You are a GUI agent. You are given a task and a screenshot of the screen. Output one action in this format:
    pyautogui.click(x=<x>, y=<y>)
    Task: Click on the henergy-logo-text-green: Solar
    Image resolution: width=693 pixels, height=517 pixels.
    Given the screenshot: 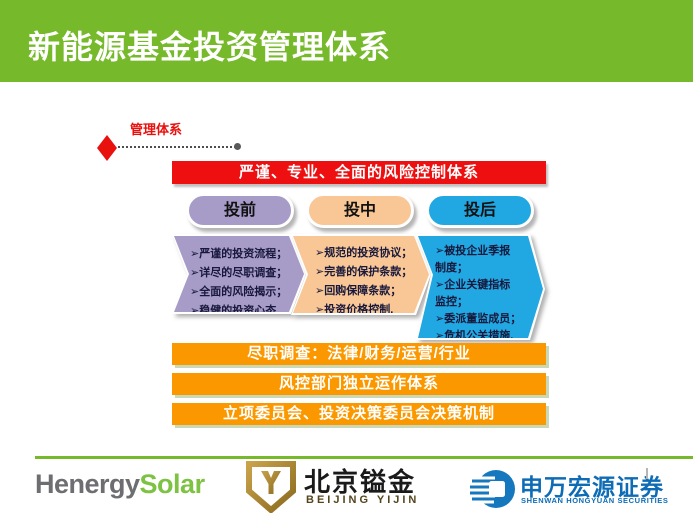 What is the action you would take?
    pyautogui.click(x=172, y=484)
    